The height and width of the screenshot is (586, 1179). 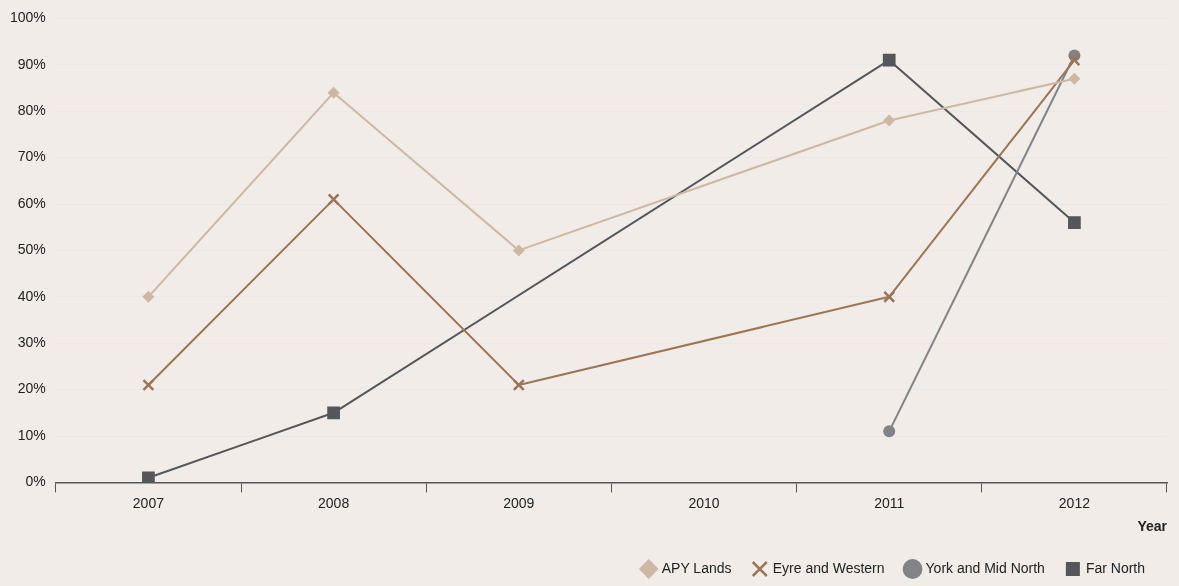 What do you see at coordinates (31, 434) in the screenshot?
I see `y-tick-label: 10%` at bounding box center [31, 434].